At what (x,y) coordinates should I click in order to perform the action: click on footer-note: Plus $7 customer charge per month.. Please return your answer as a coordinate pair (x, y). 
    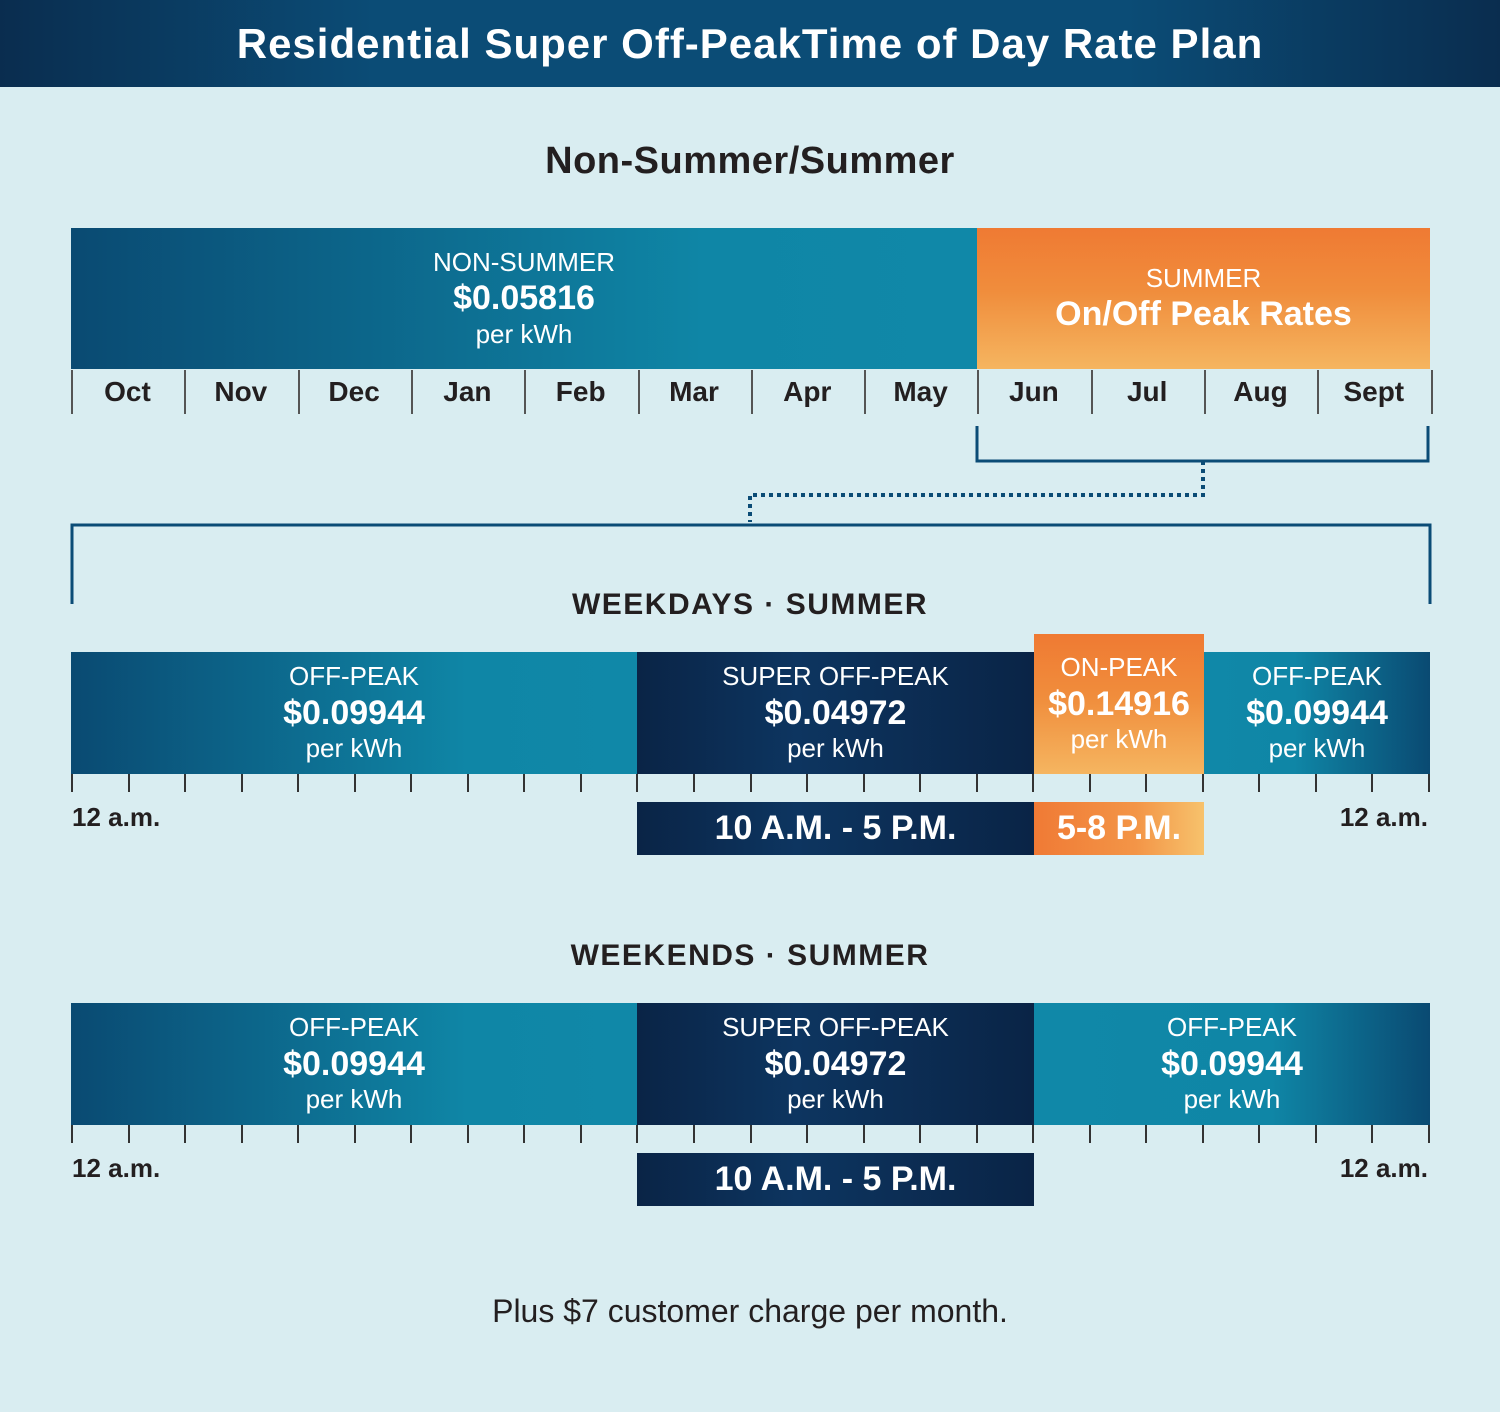
    Looking at the image, I should click on (750, 1311).